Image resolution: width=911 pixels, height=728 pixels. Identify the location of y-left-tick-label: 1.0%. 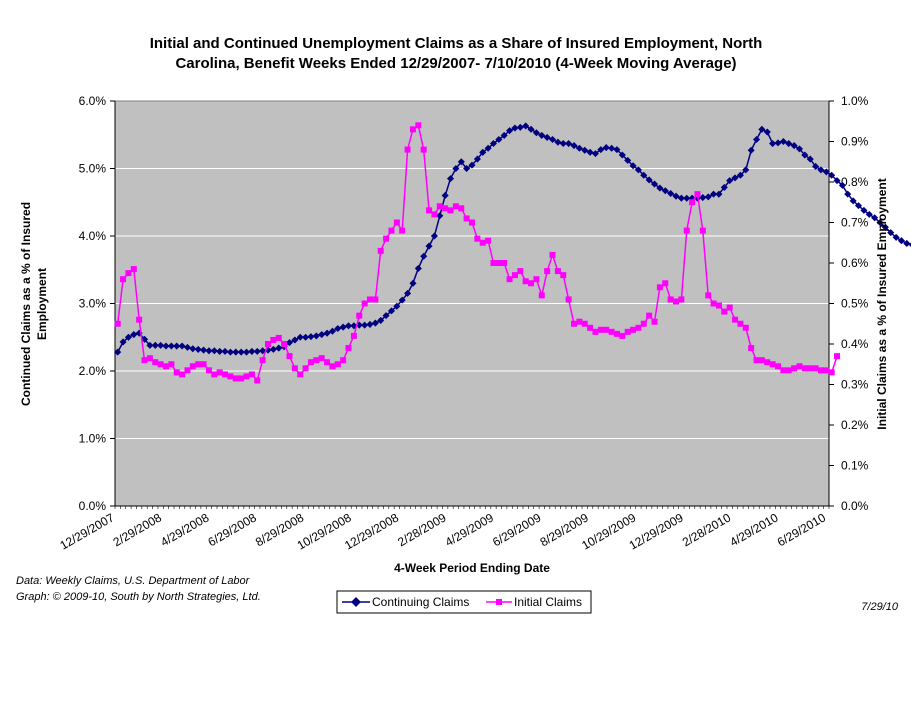
(93, 439).